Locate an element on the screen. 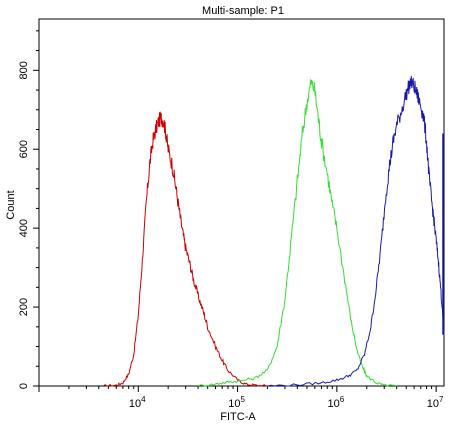 The width and height of the screenshot is (453, 425). y-tick-label: 800 is located at coordinates (24, 70).